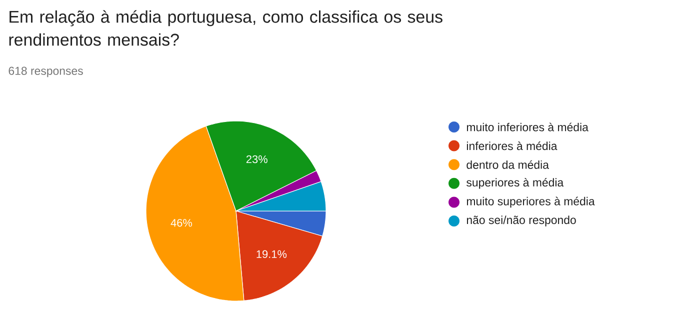  What do you see at coordinates (271, 254) in the screenshot?
I see `data-label: 19.1%` at bounding box center [271, 254].